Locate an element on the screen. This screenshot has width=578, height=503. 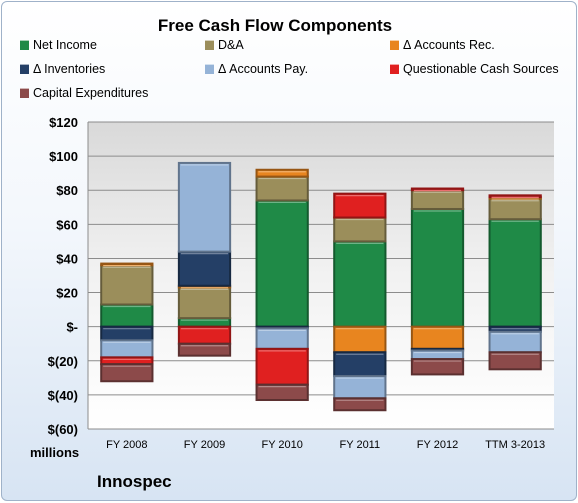
legend-label: Δ Inventories is located at coordinates (69, 69).